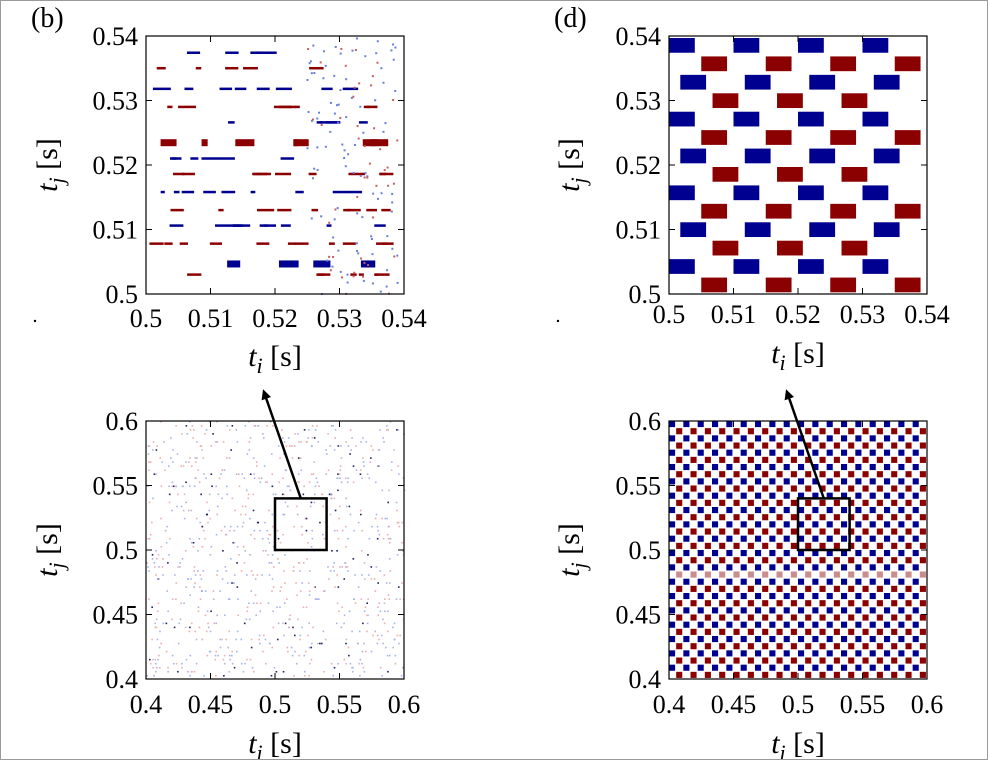 The image size is (988, 764). What do you see at coordinates (645, 294) in the screenshot?
I see `y-tick-label: 0.5` at bounding box center [645, 294].